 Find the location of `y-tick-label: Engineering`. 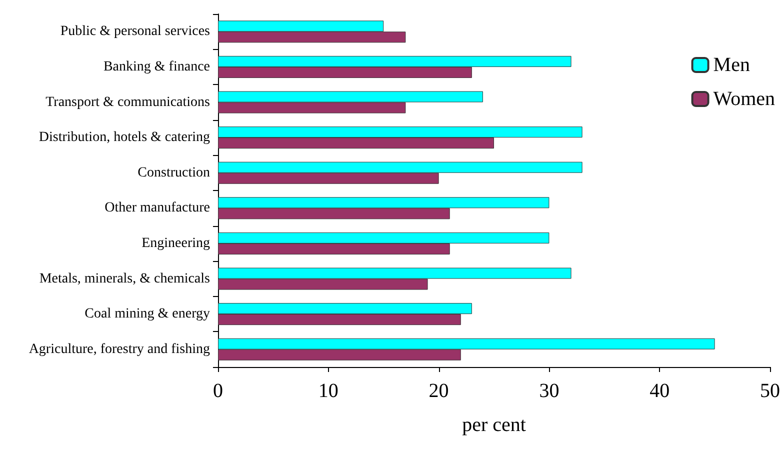

y-tick-label: Engineering is located at coordinates (176, 243).